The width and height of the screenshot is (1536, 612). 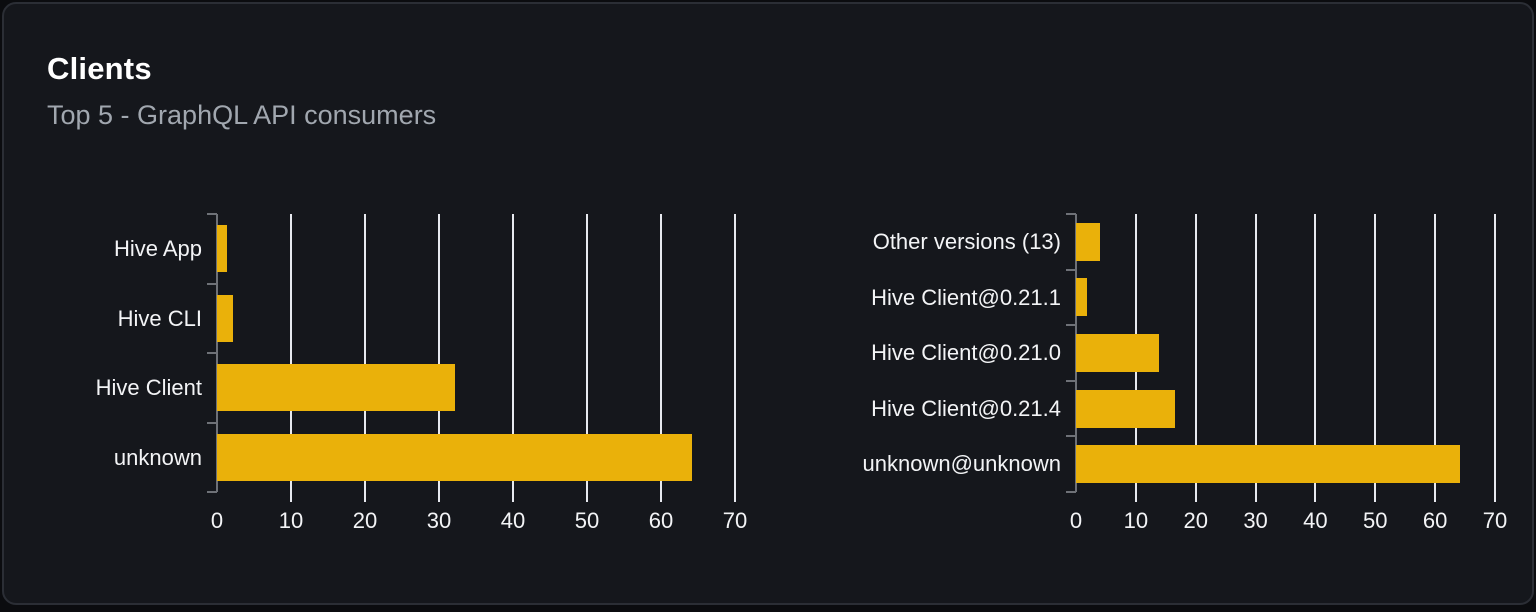 What do you see at coordinates (157, 457) in the screenshot?
I see `category-label: unknown` at bounding box center [157, 457].